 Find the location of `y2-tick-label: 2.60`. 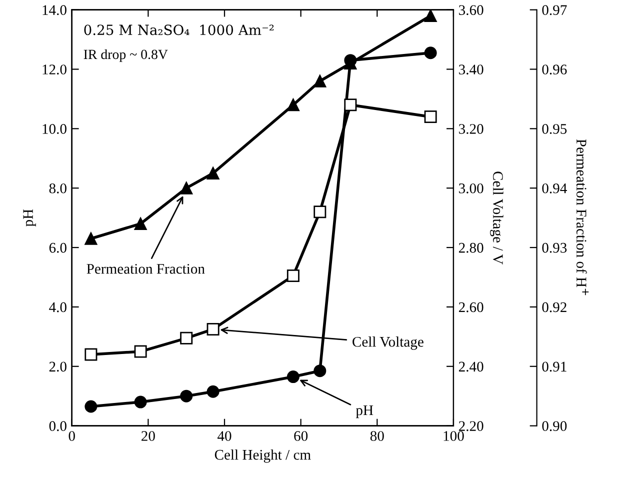

y2-tick-label: 2.60 is located at coordinates (471, 307).